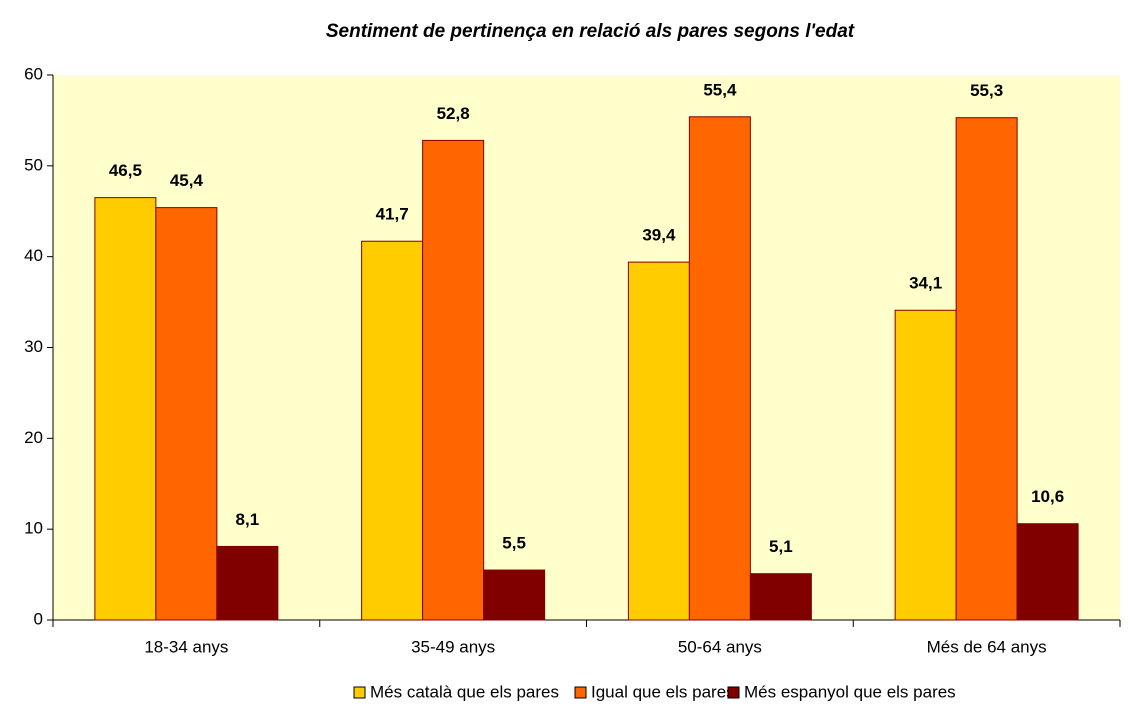  I want to click on legend-label: Igual que els pares, so click(663, 691).